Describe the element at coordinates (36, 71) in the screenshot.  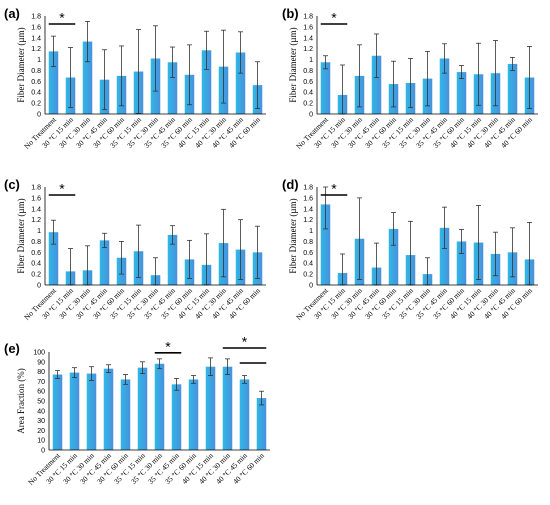
I see `y-tick-label: 0.8` at that location.